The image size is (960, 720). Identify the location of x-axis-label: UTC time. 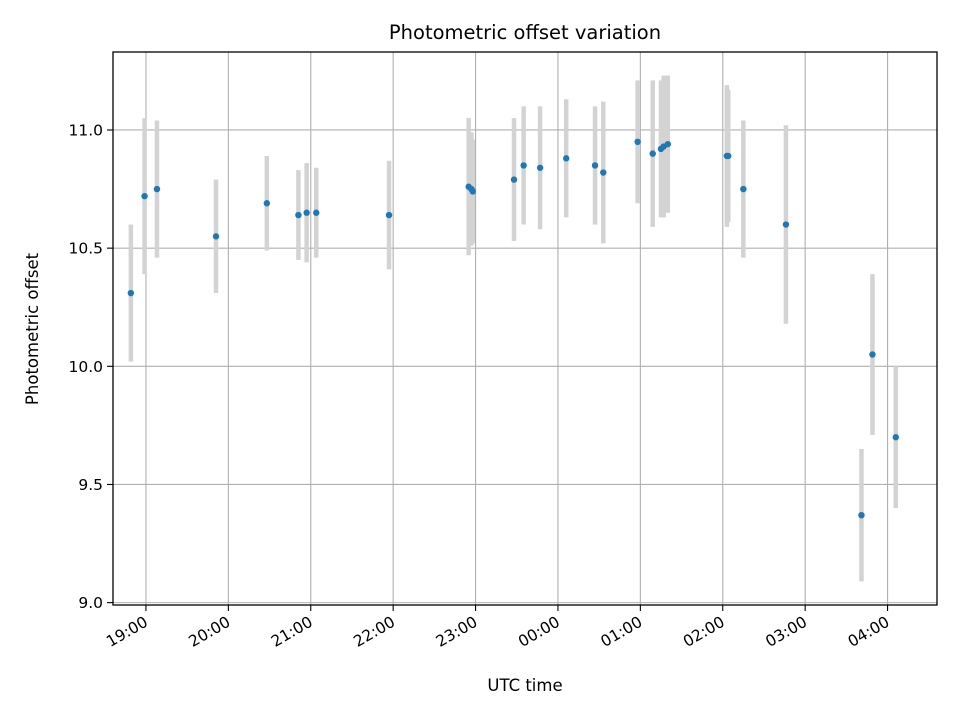
(524, 685).